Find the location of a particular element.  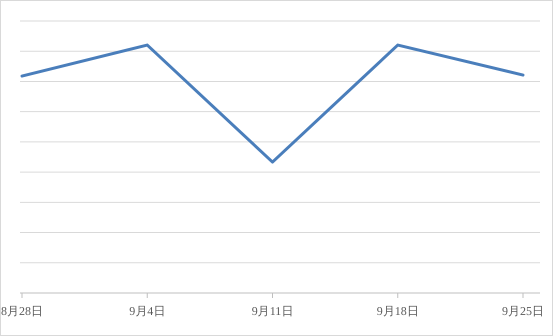

x-tick-label: 9月25日 is located at coordinates (523, 311).